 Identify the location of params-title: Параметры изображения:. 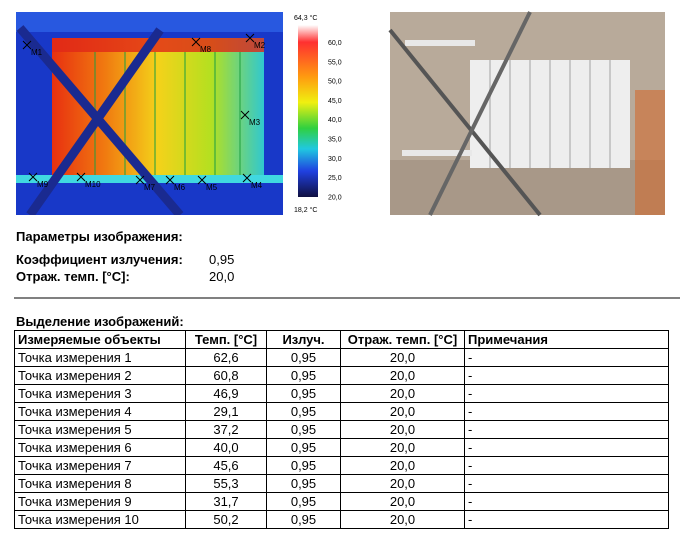
(99, 236).